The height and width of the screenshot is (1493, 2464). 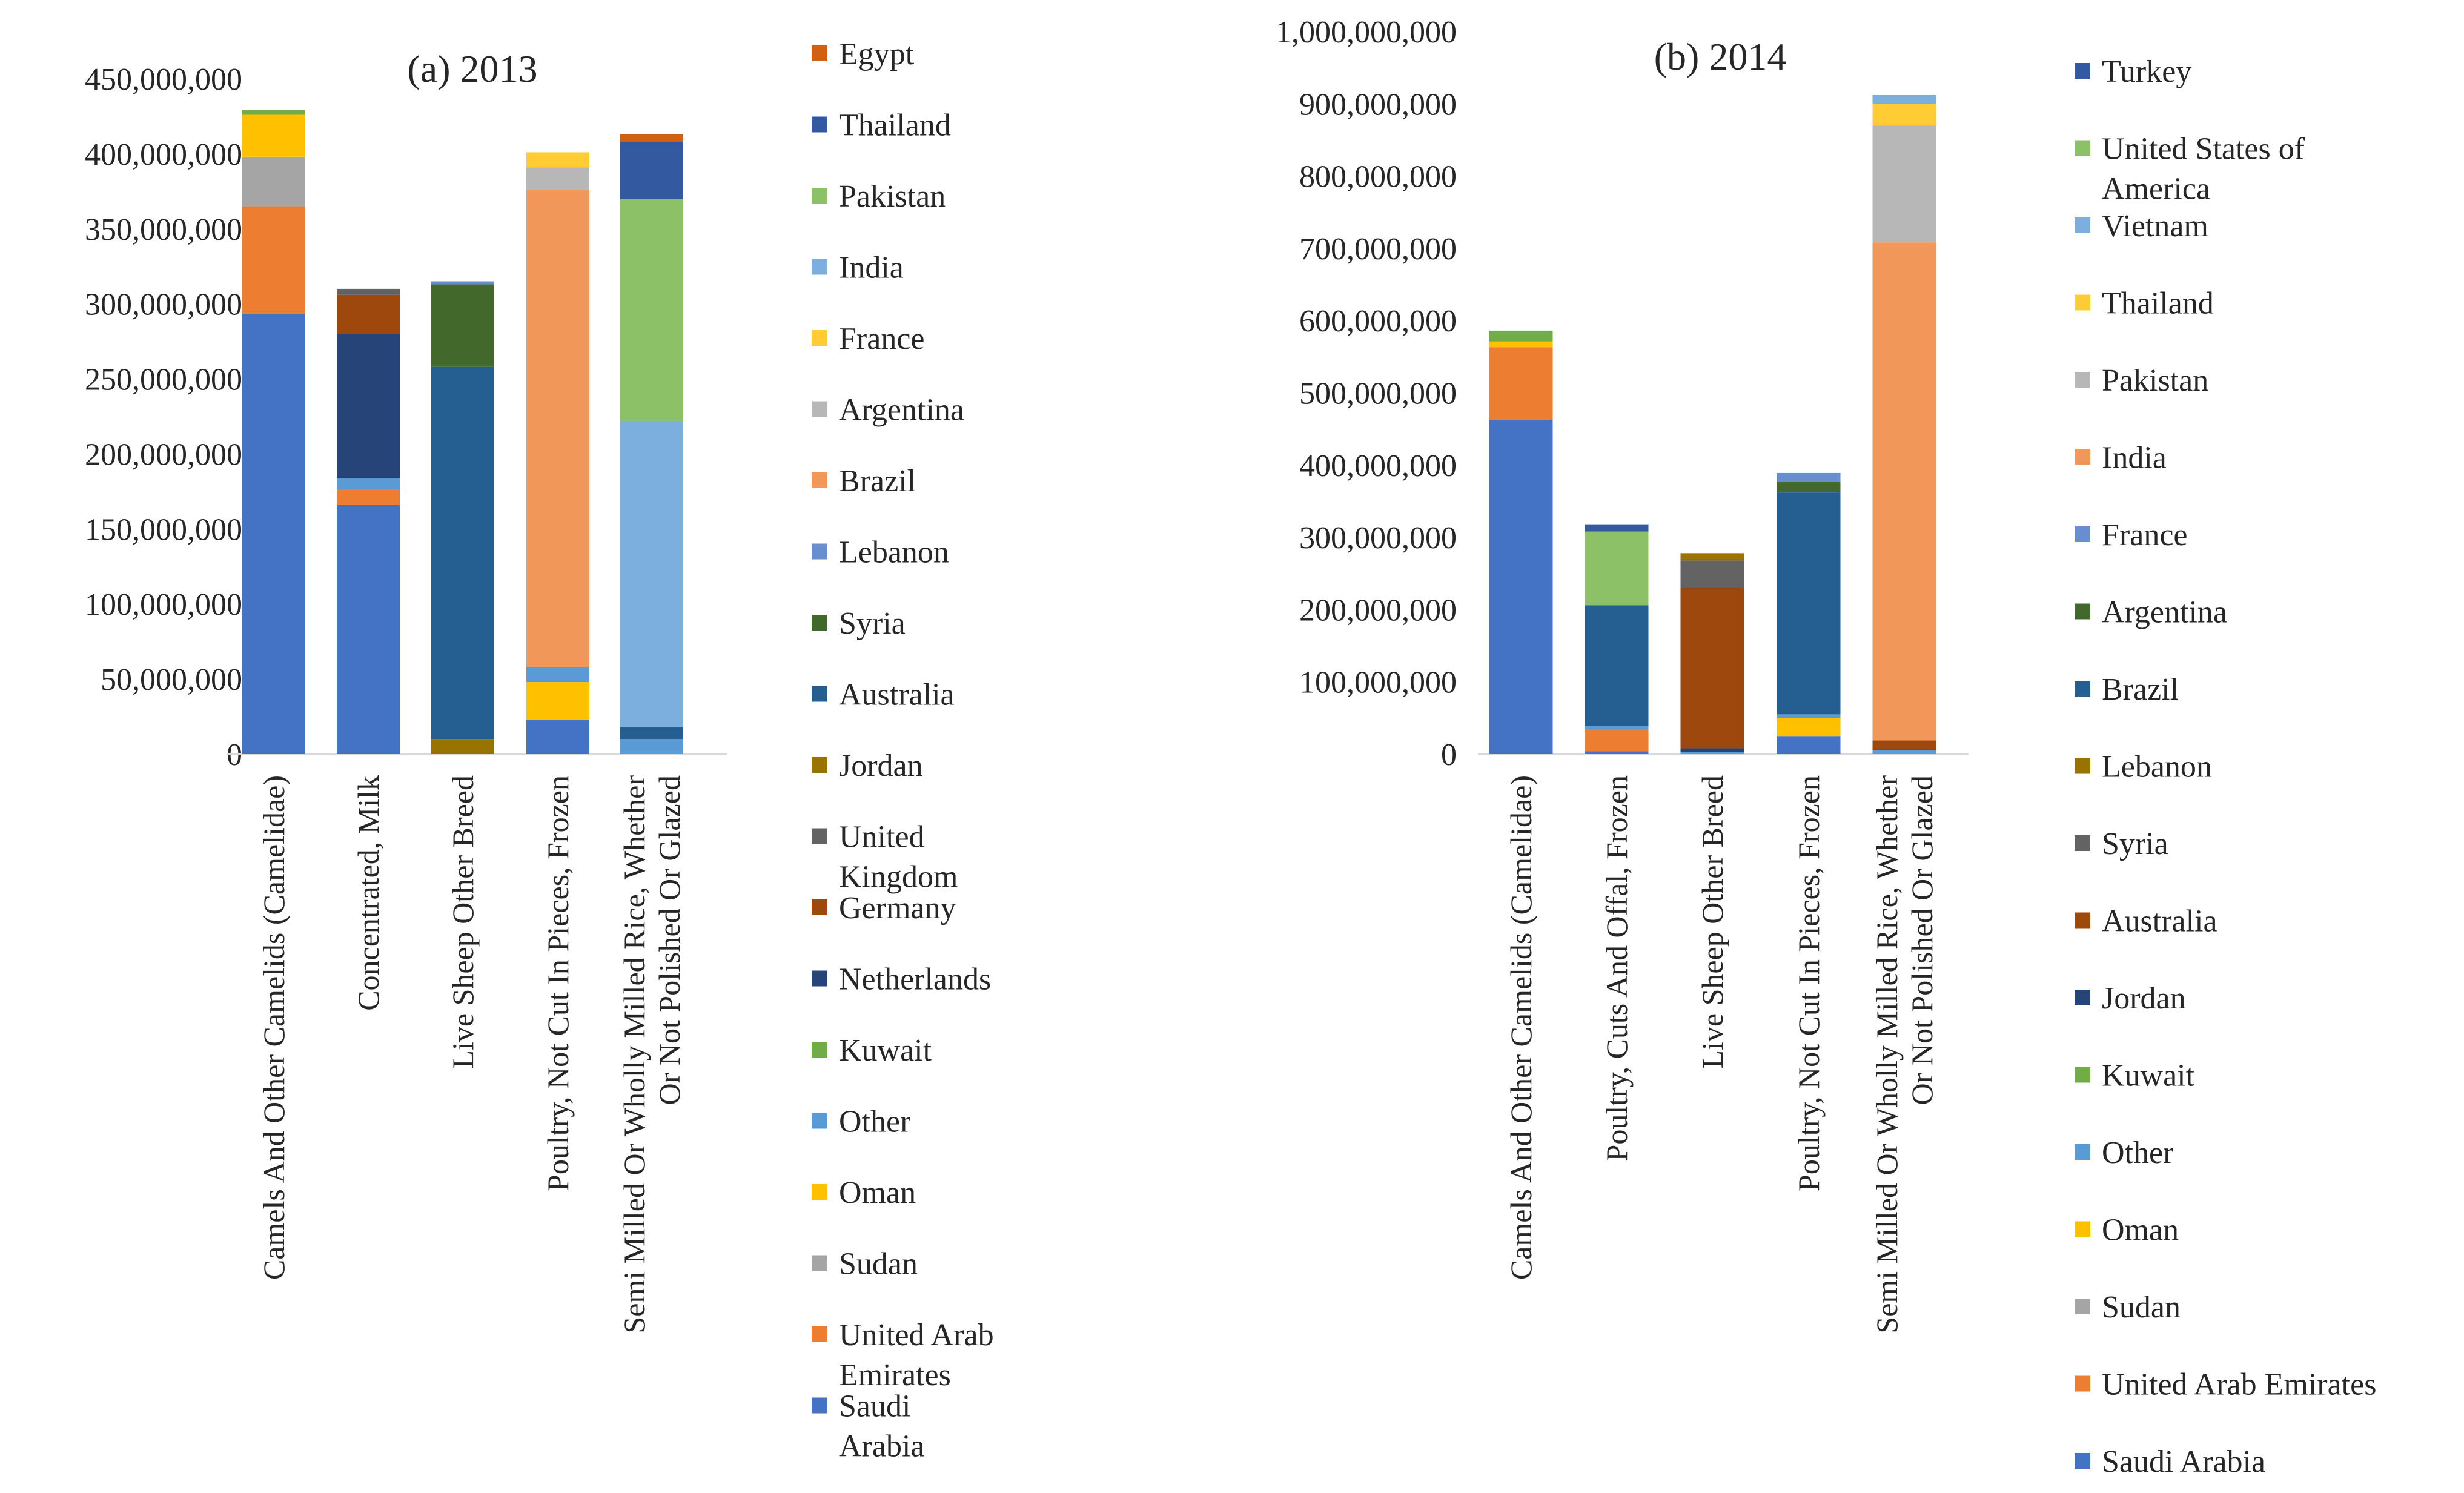 I want to click on category-label: Concentrated, Milk, so click(x=368, y=893).